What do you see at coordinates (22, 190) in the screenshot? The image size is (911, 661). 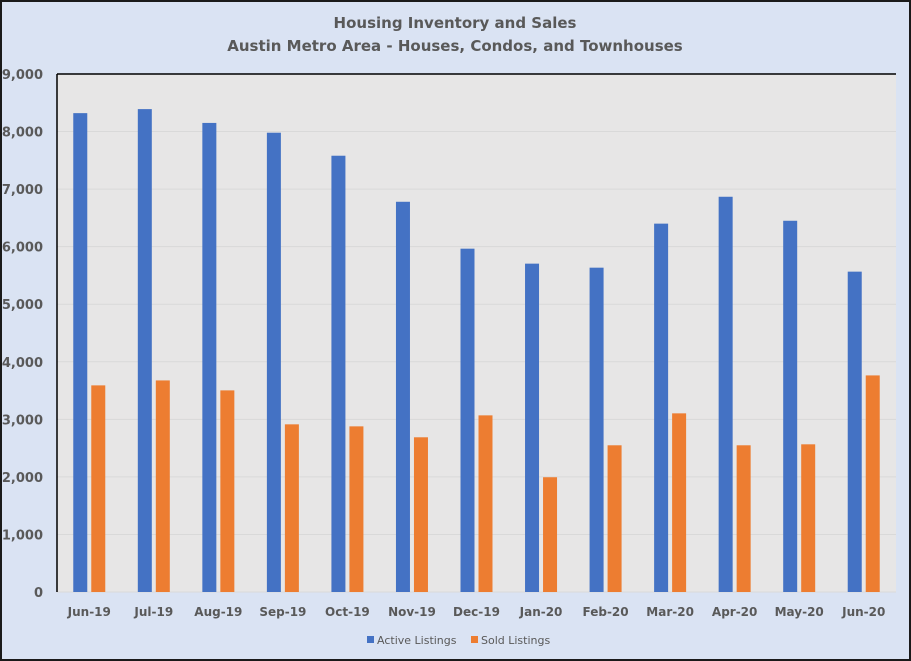 I see `y-tick-label: 7,000` at bounding box center [22, 190].